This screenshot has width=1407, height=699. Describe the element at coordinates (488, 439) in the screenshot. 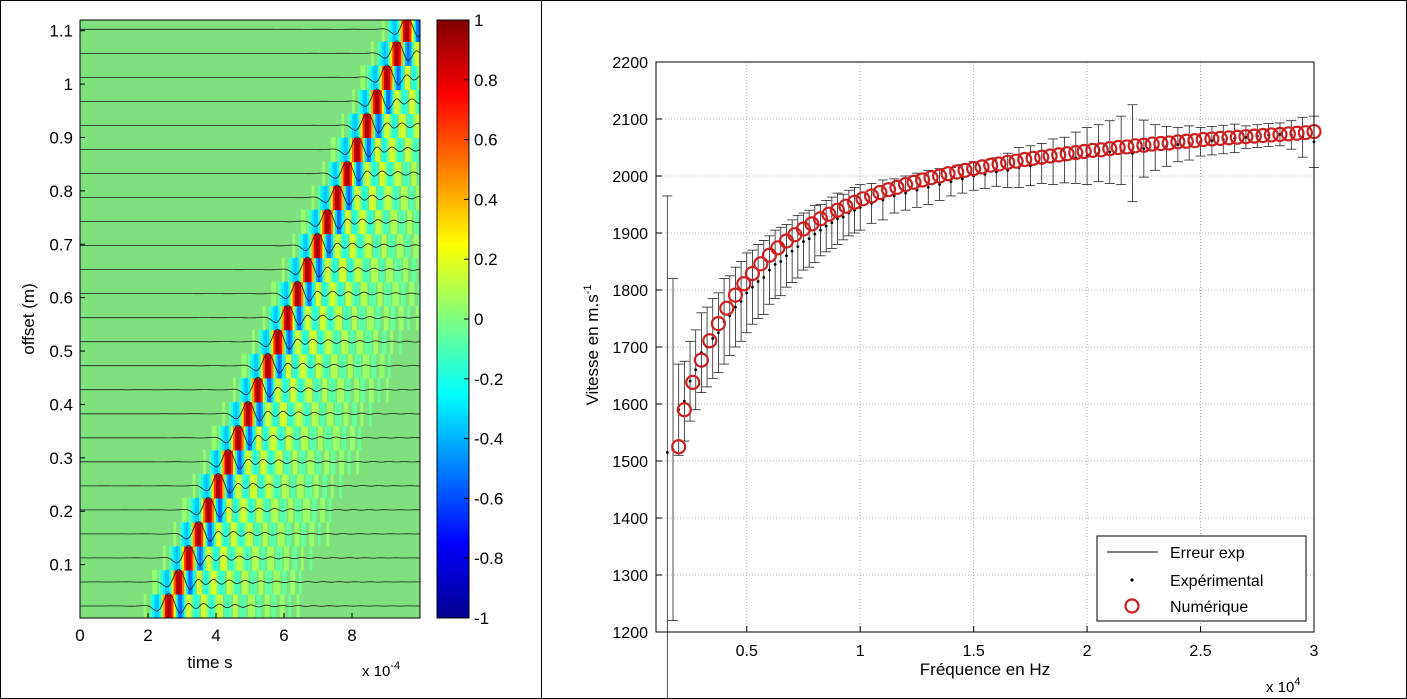

I see `colorbar-tick-label: -0.4` at that location.